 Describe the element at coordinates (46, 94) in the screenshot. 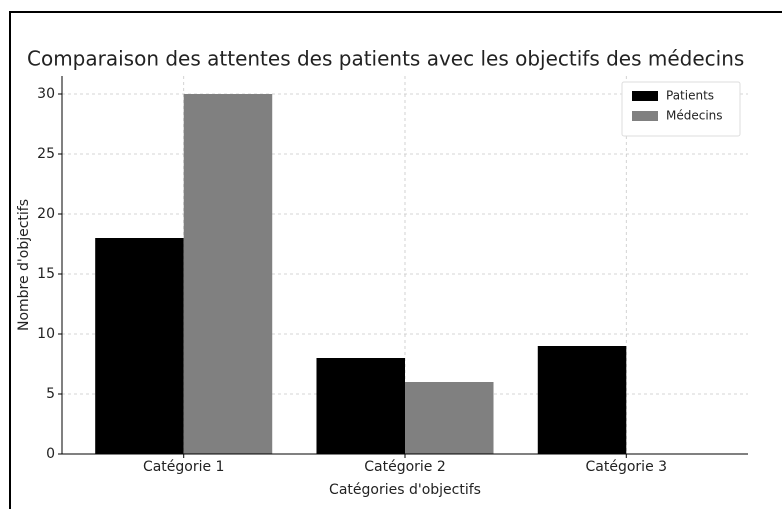

I see `y-tick-label: 30` at that location.